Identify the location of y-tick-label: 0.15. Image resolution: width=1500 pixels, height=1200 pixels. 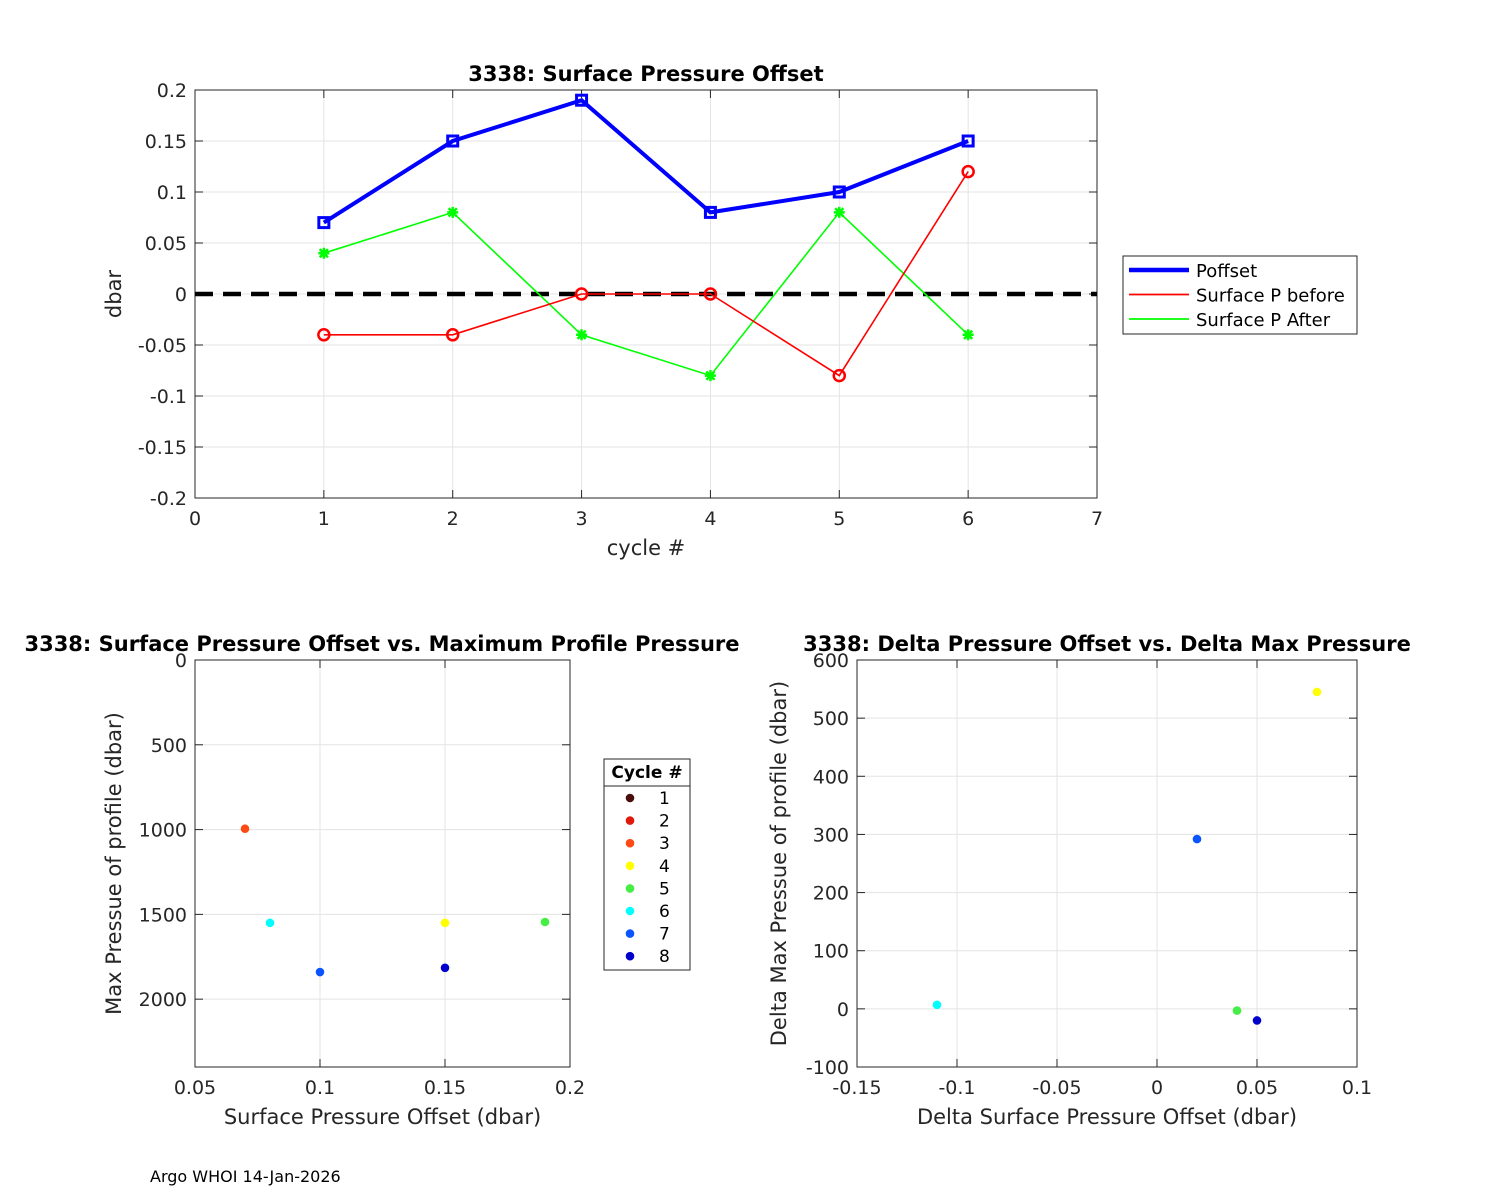
(166, 142).